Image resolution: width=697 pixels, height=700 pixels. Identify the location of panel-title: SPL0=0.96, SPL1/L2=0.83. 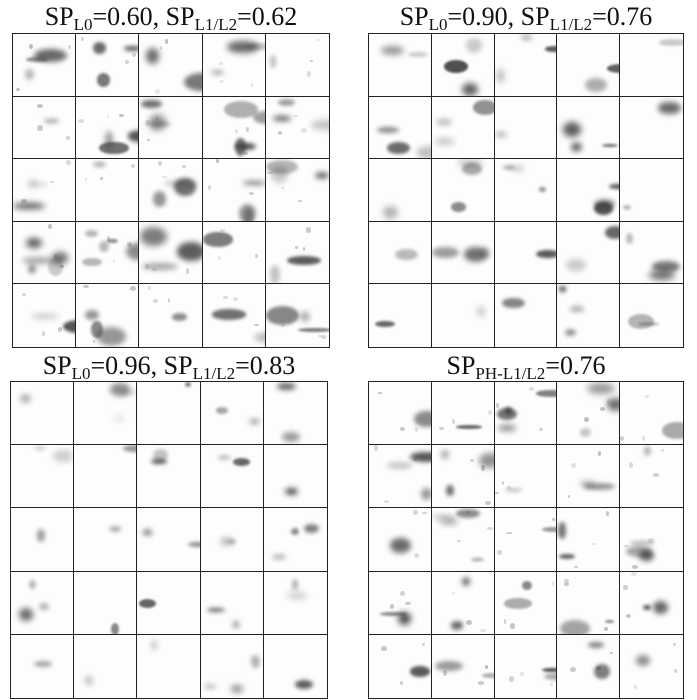
(169, 367).